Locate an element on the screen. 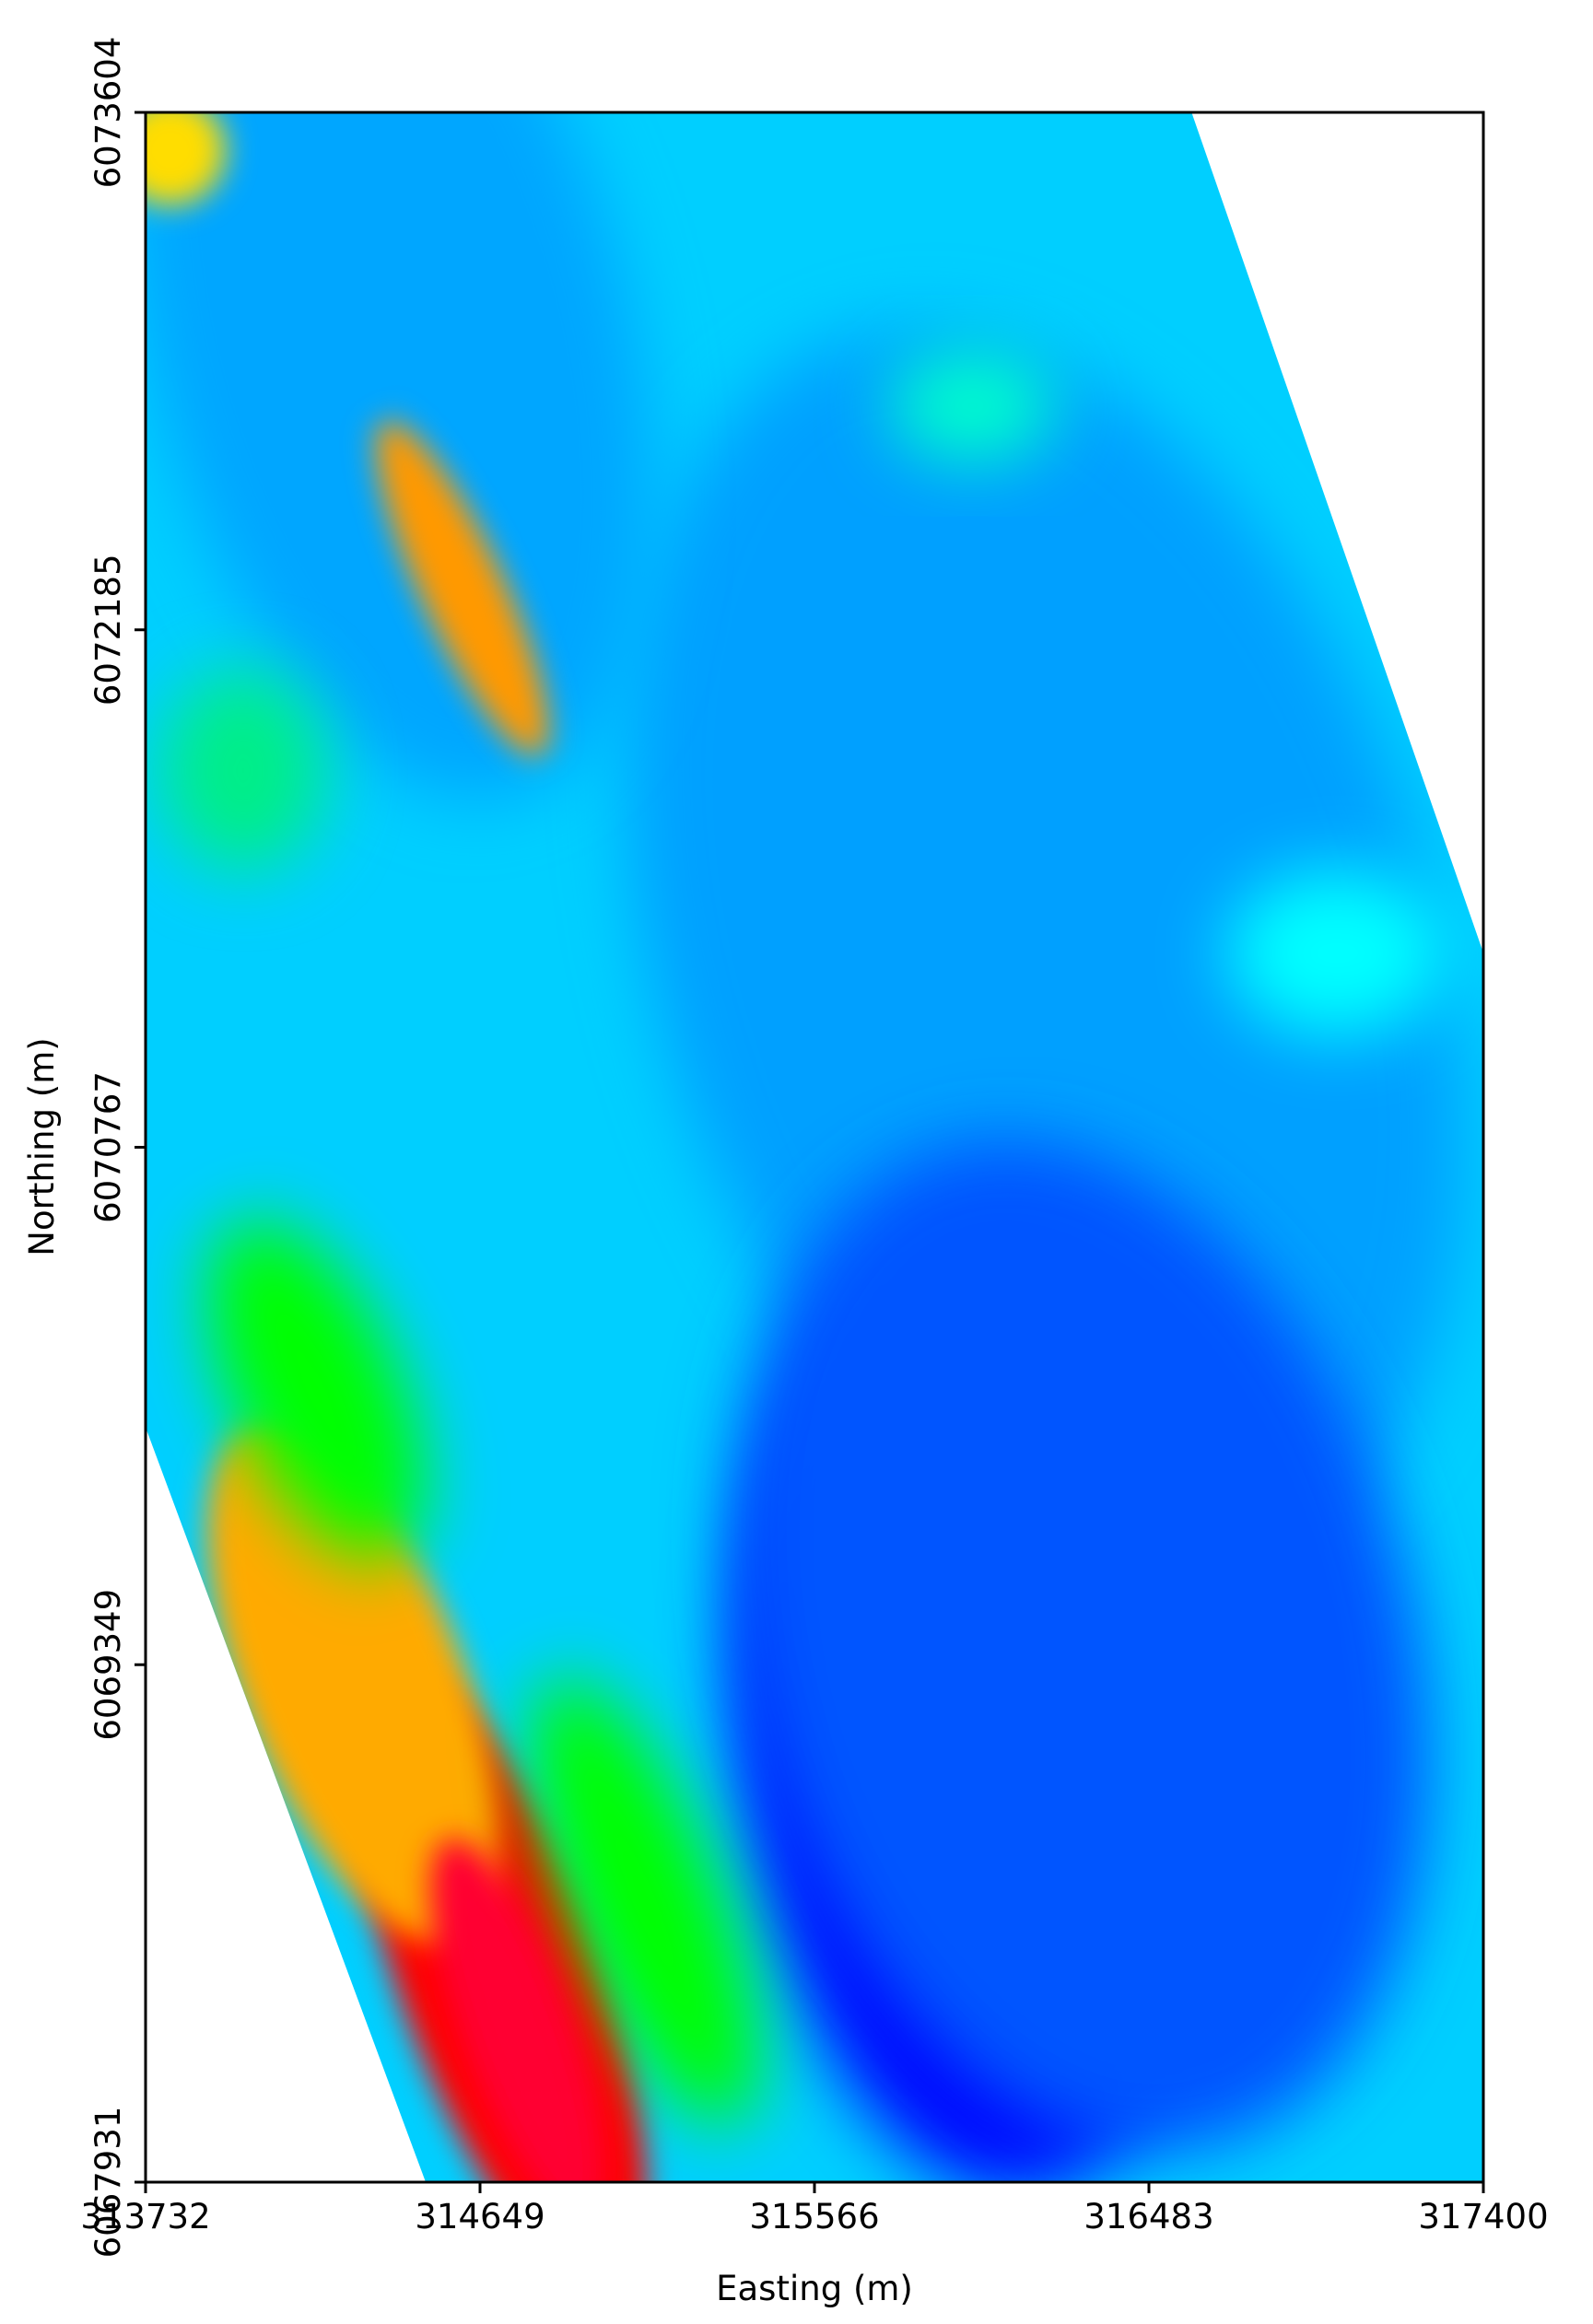 The height and width of the screenshot is (2324, 1593). x-tick-label: 315566 is located at coordinates (814, 2216).